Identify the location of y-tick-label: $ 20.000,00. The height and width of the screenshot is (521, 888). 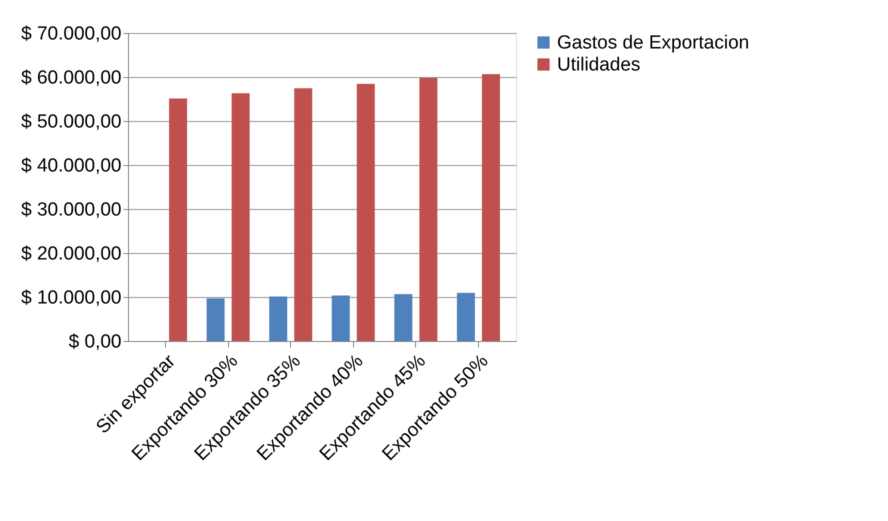
(71, 254).